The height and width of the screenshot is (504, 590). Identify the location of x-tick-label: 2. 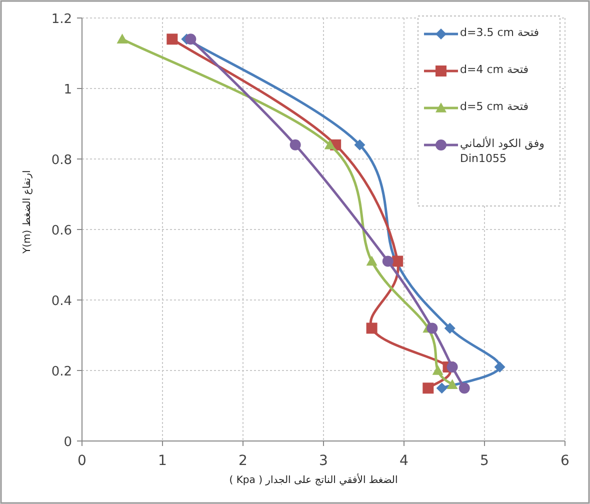
(243, 461).